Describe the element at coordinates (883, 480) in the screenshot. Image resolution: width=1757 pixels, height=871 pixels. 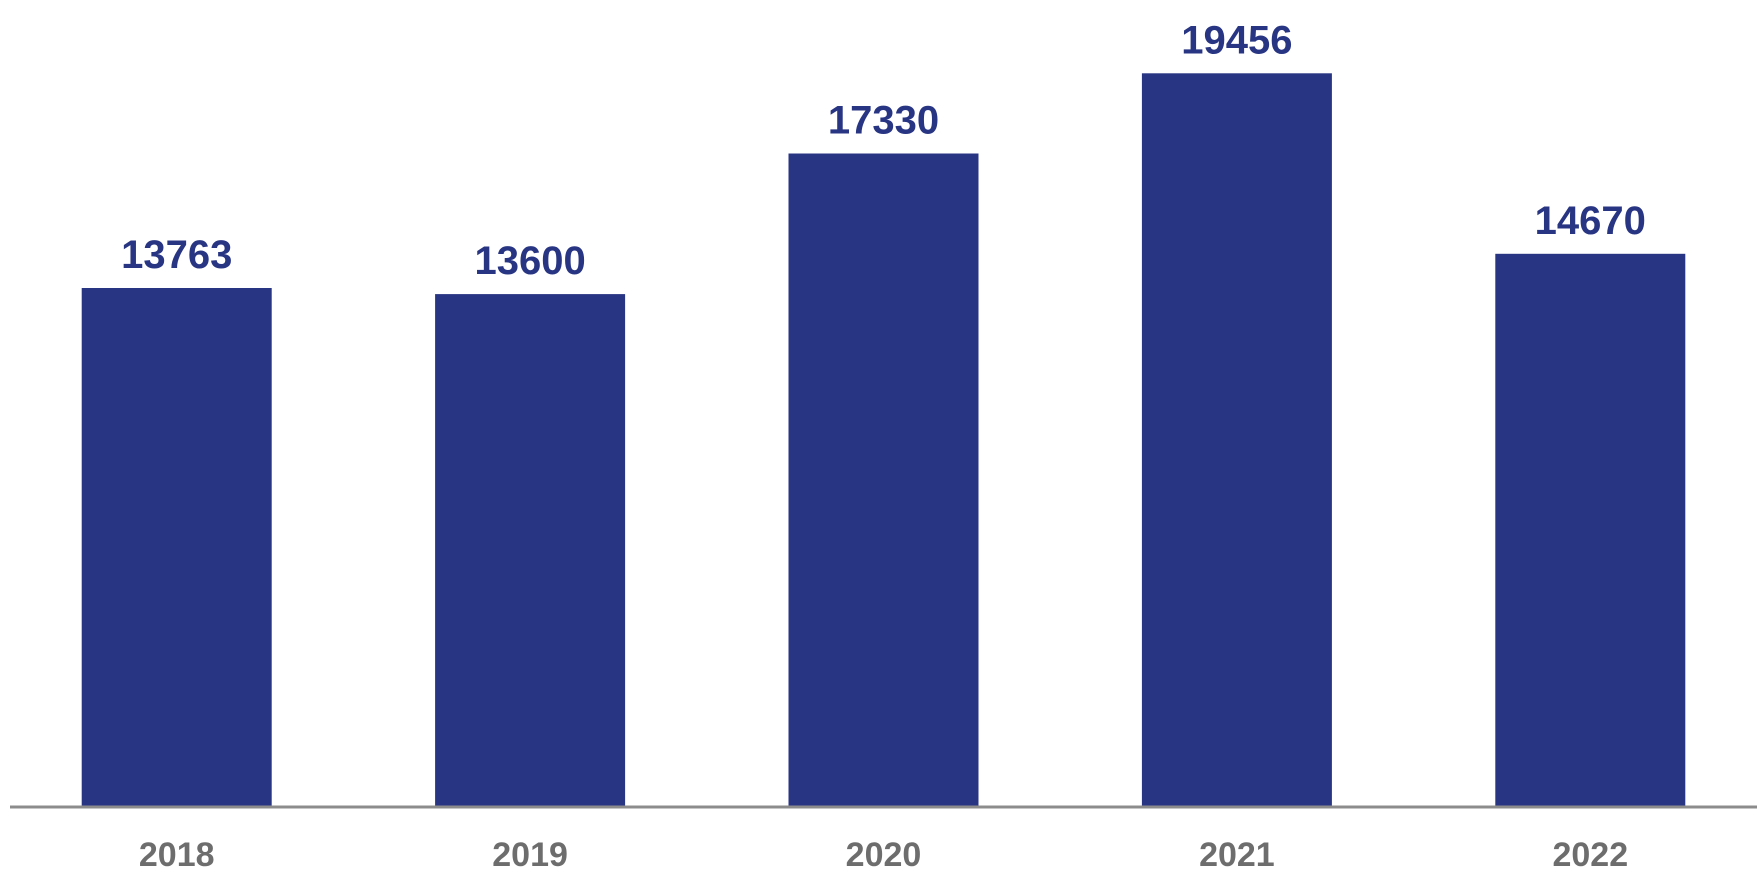
I see `bar-2020` at that location.